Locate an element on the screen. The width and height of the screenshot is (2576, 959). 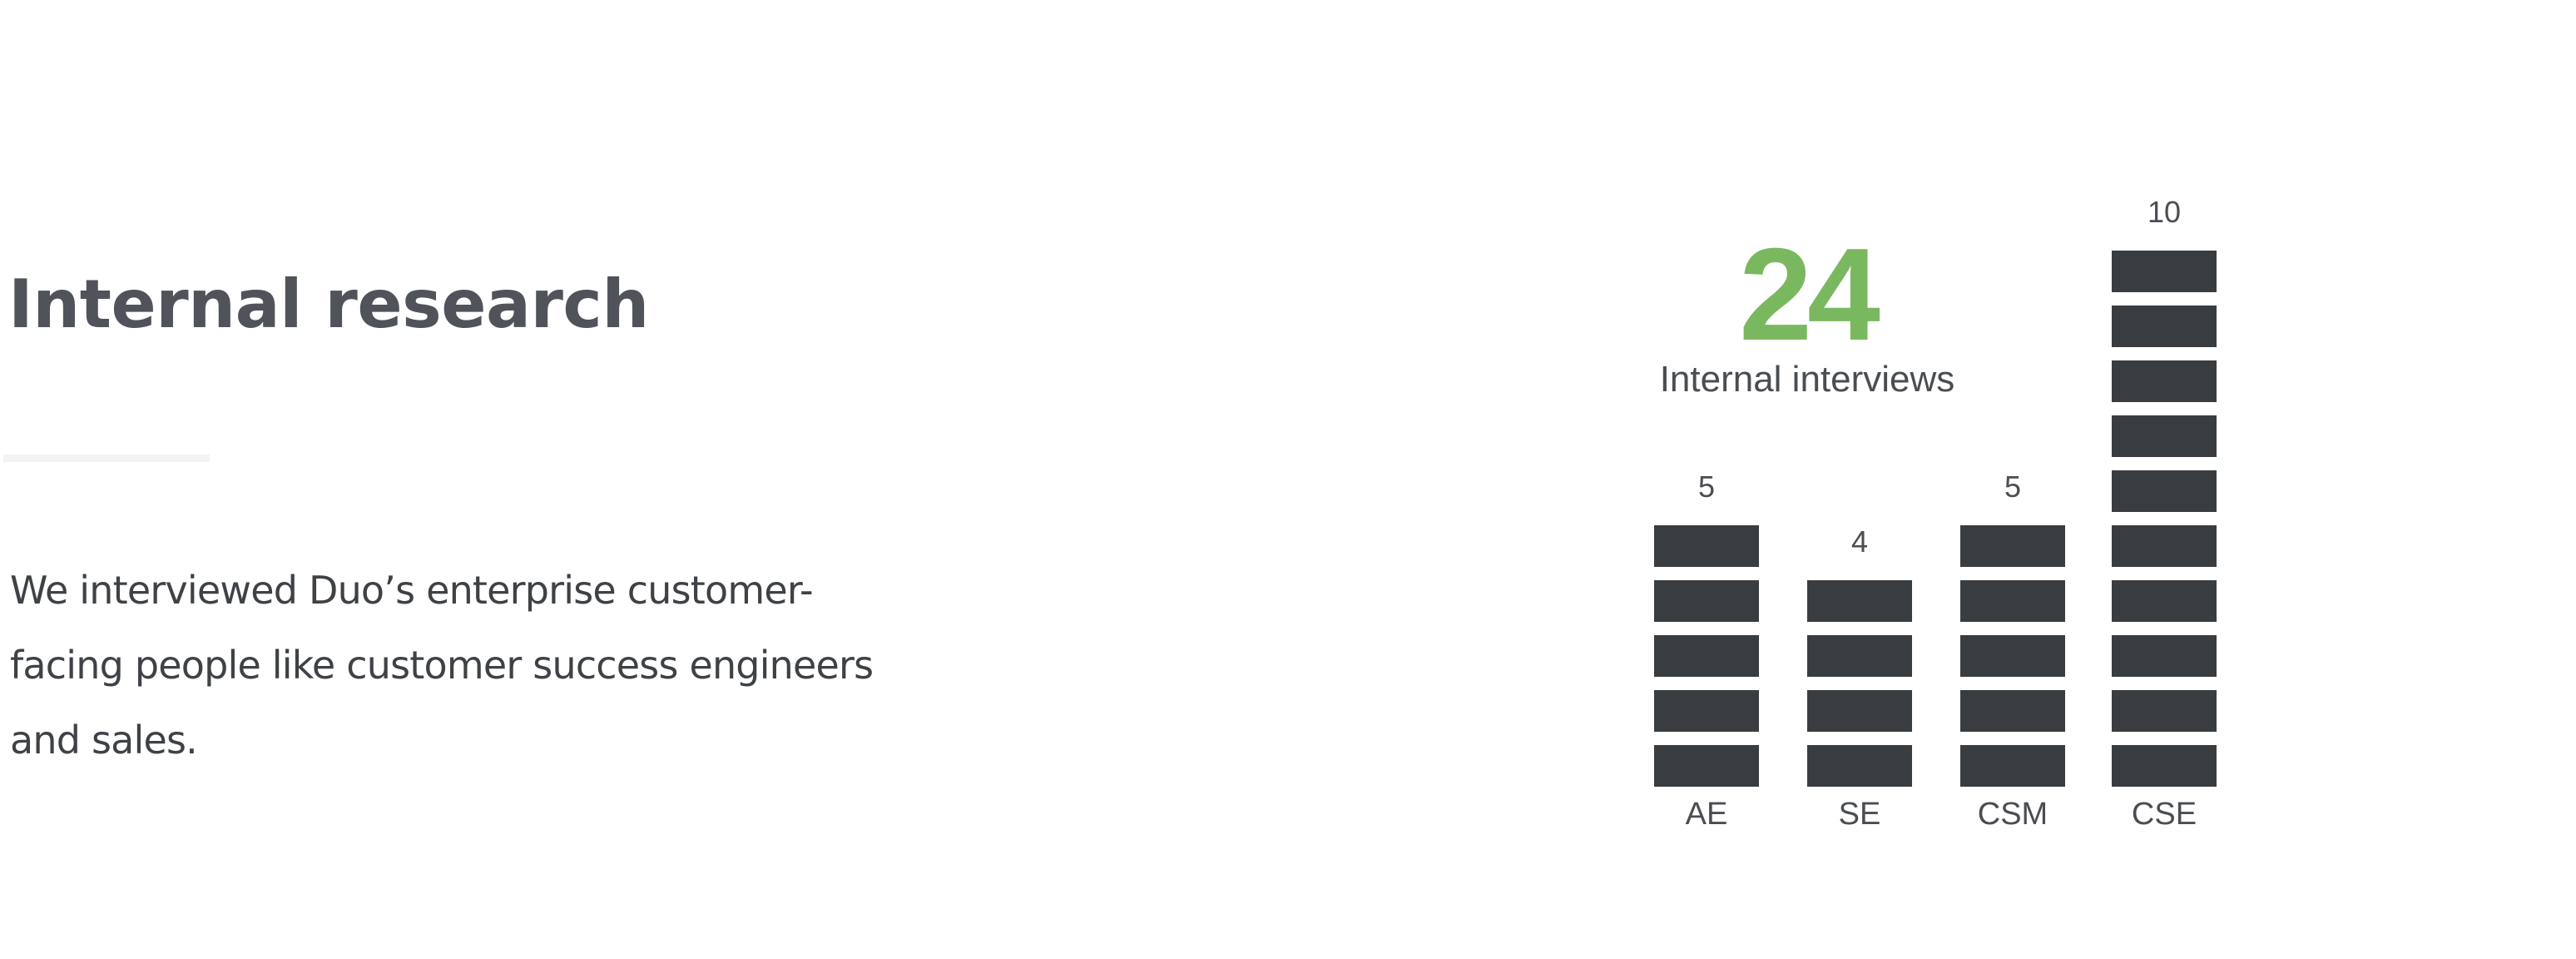
value-label-ae: 5 is located at coordinates (1706, 487).